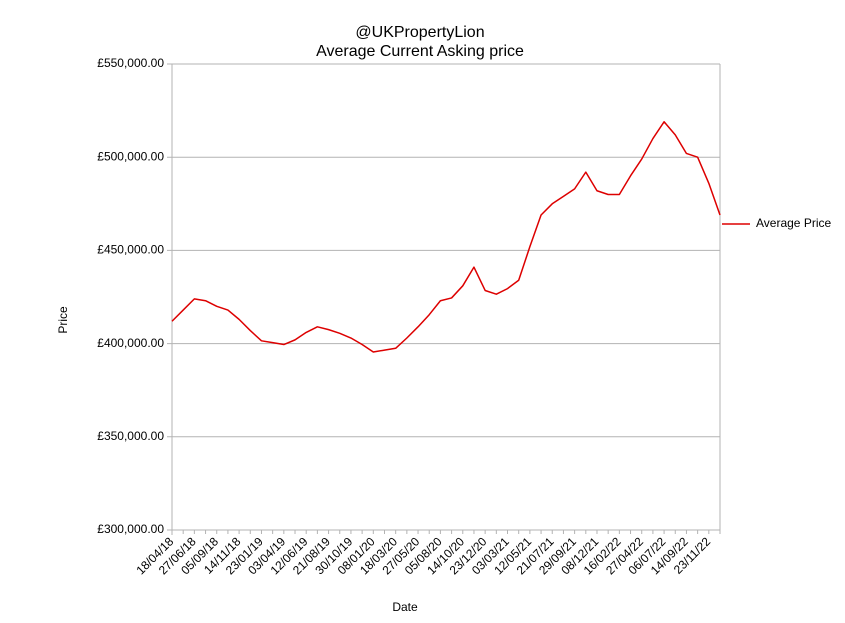 The width and height of the screenshot is (845, 623). What do you see at coordinates (419, 32) in the screenshot?
I see `chart-title: @UKPropertyLion` at bounding box center [419, 32].